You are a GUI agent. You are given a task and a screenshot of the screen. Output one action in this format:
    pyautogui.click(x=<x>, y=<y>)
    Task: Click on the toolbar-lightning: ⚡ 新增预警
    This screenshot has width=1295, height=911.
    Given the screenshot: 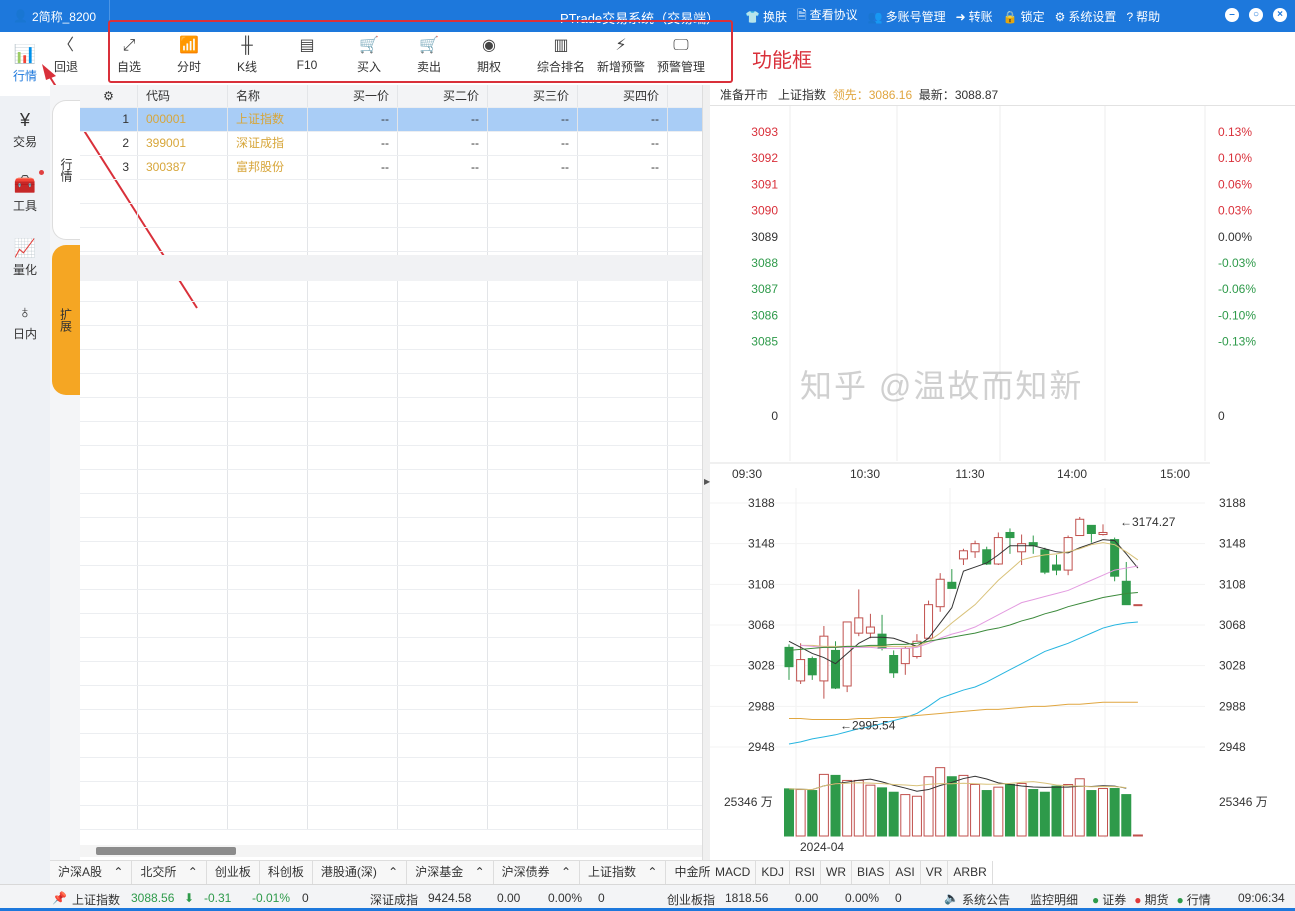 What is the action you would take?
    pyautogui.click(x=620, y=55)
    